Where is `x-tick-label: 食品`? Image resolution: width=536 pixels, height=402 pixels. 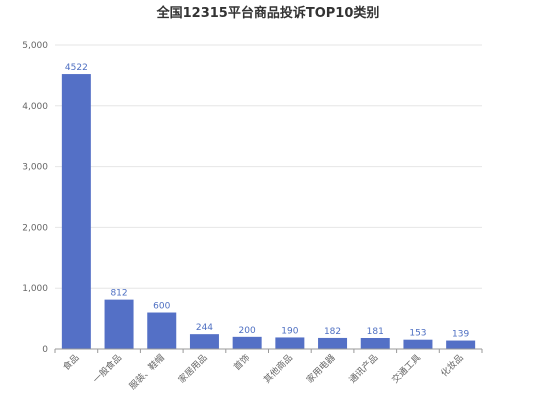 x-tick-label: 食品 is located at coordinates (70, 362).